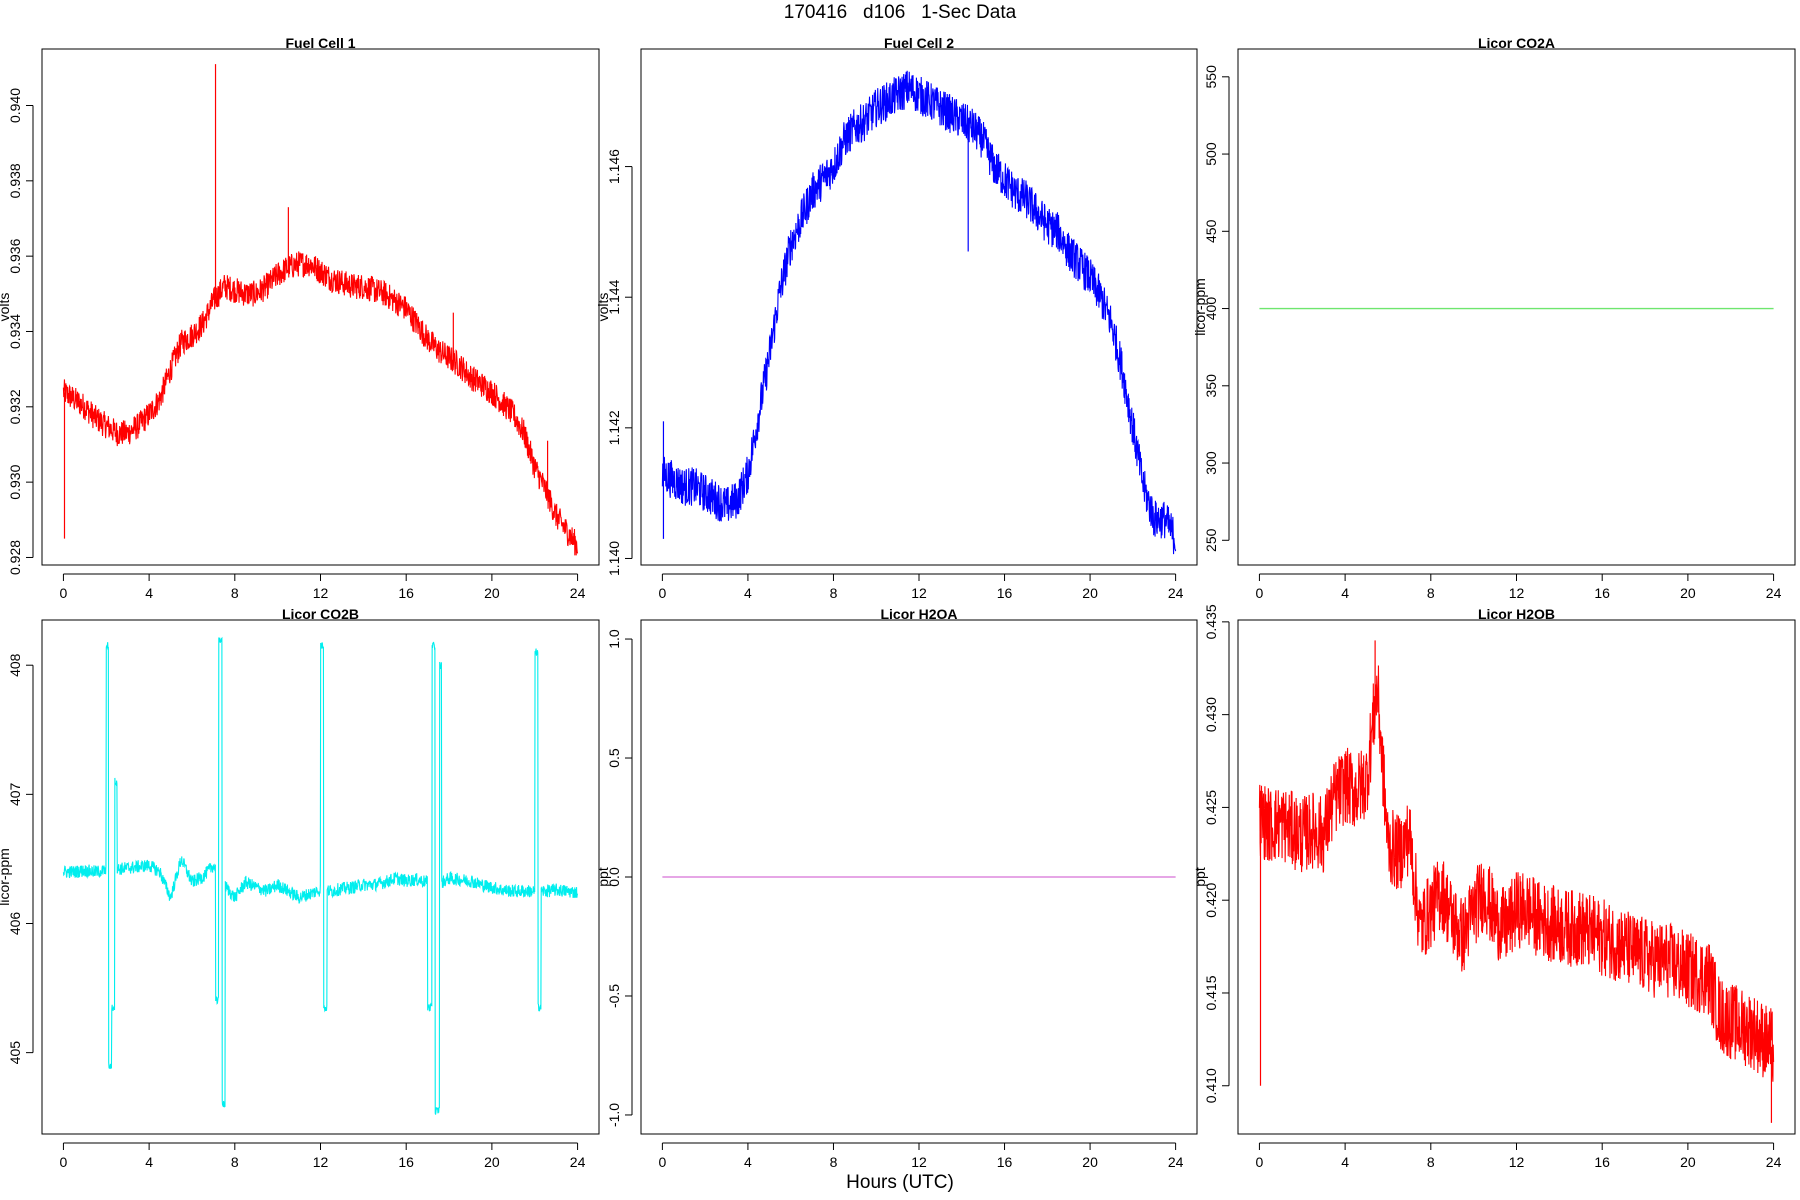 This screenshot has height=1200, width=1800. I want to click on fc2-series-line, so click(919, 312).